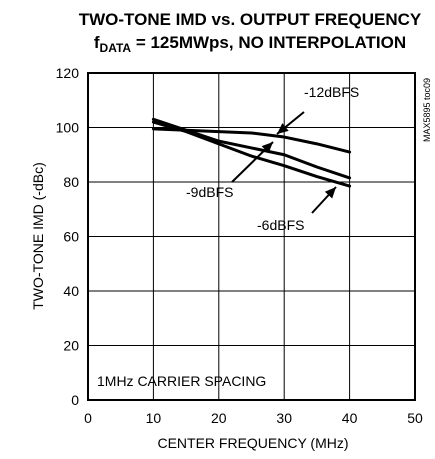 This screenshot has width=435, height=459. I want to click on y-tick-label: 100, so click(68, 128).